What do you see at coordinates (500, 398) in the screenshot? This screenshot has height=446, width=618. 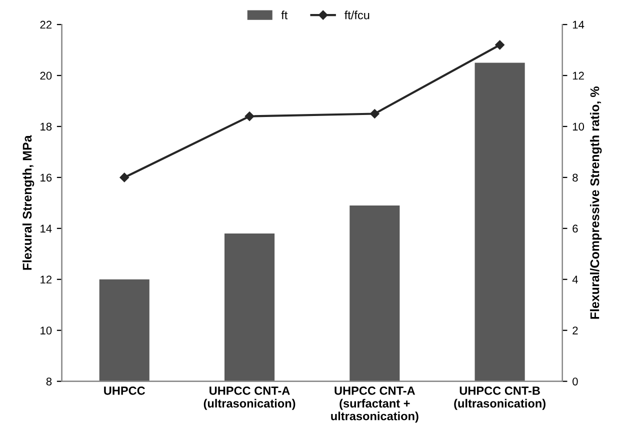 I see `x-tick-label: UHPCC CNT-B (ultrasonication)` at bounding box center [500, 398].